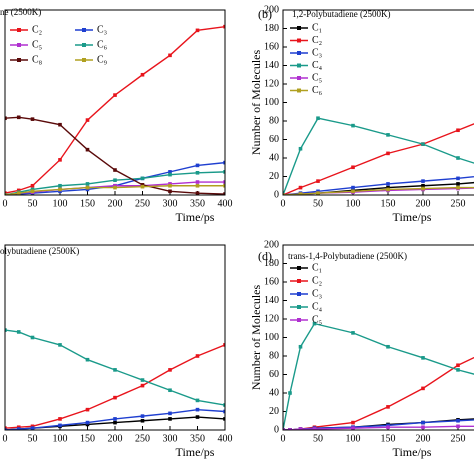  What do you see at coordinates (317, 293) in the screenshot?
I see `legend-label: C₃` at bounding box center [317, 293].